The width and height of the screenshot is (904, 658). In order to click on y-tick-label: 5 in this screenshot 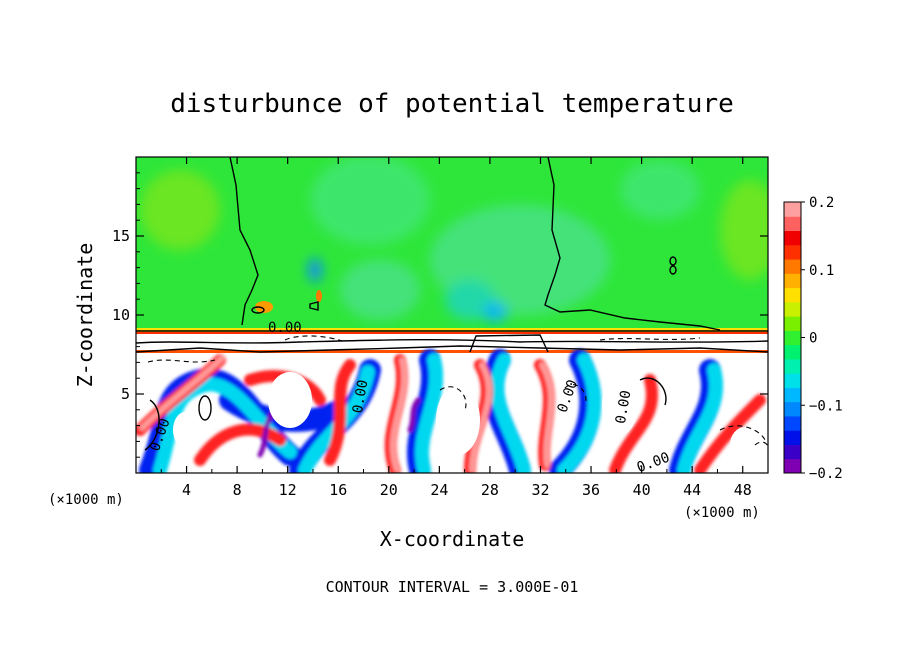, I will do `click(125, 394)`.